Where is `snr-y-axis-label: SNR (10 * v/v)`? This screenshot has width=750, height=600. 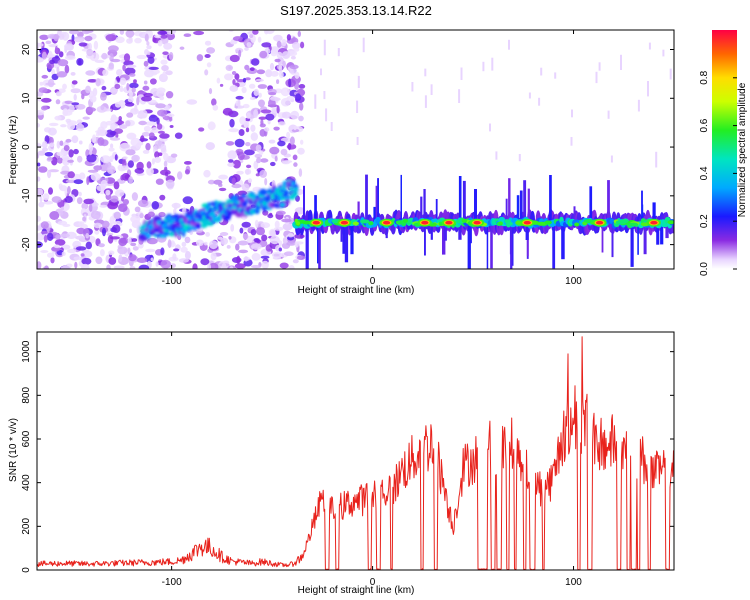 snr-y-axis-label: SNR (10 * v/v) is located at coordinates (13, 450).